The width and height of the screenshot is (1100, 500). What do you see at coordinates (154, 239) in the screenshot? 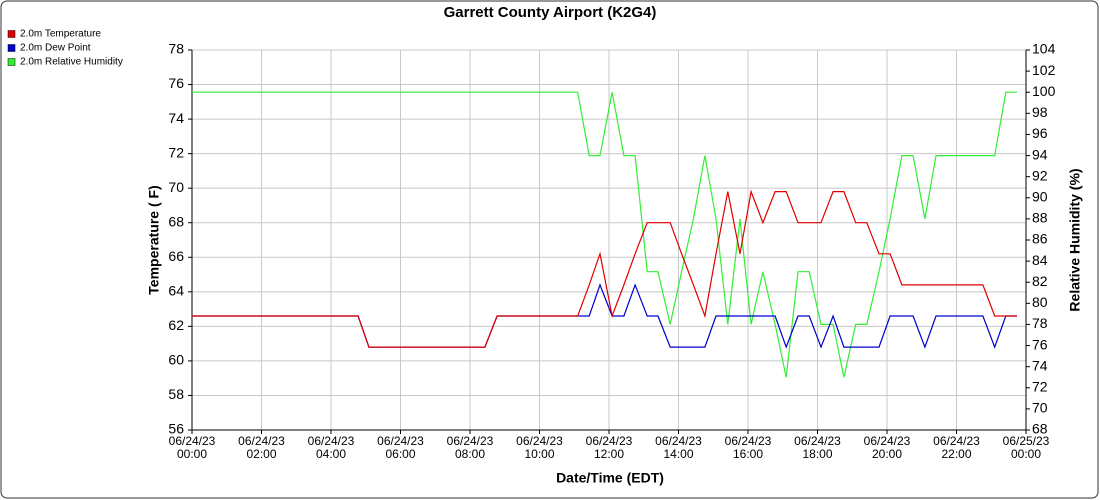
I see `y-axis-label: Temperature ( F)` at bounding box center [154, 239].